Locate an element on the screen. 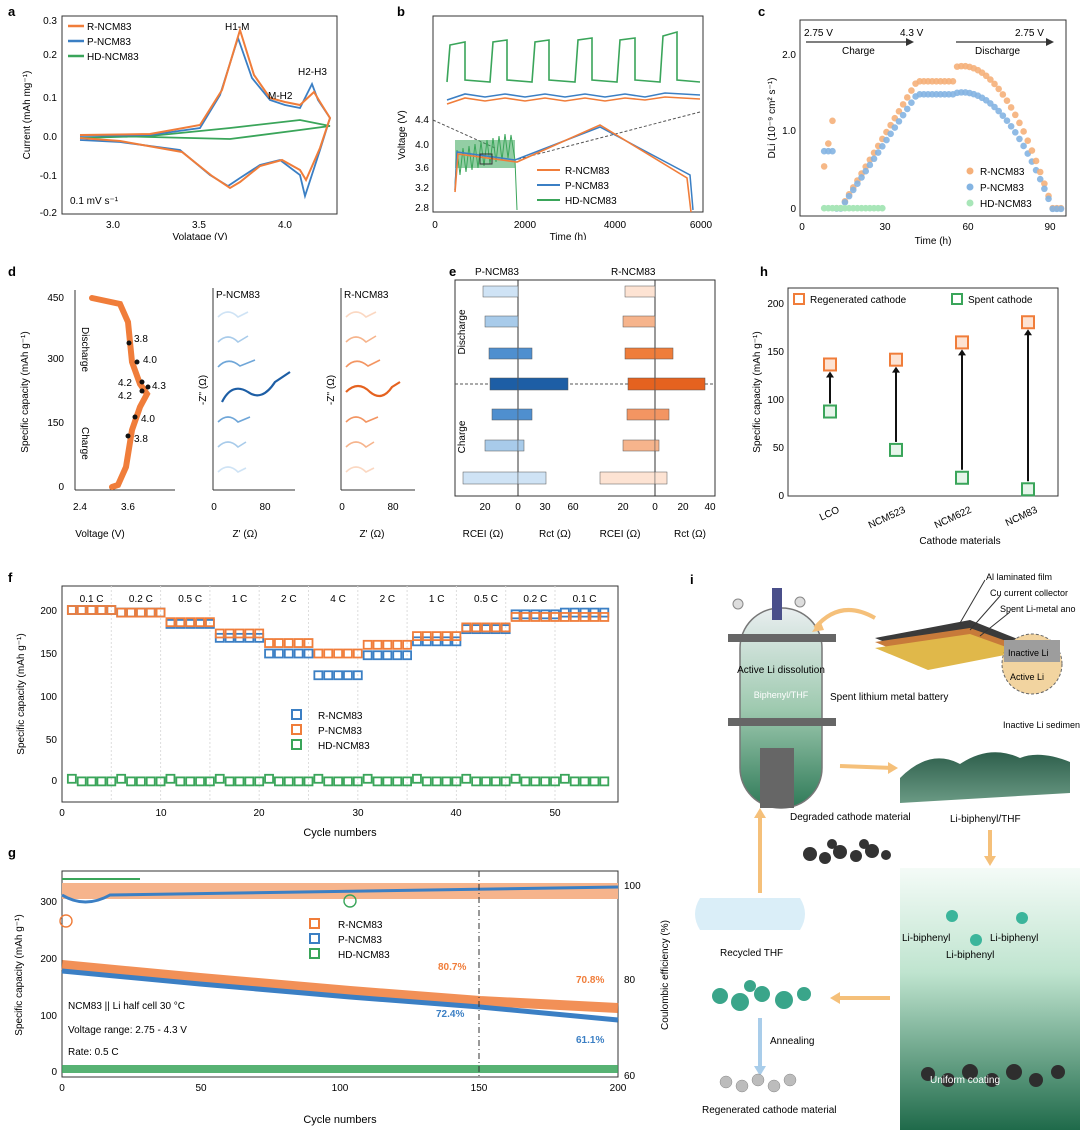 Image resolution: width=1080 pixels, height=1133 pixels. xtick-b-1: 2000 is located at coordinates (525, 225).